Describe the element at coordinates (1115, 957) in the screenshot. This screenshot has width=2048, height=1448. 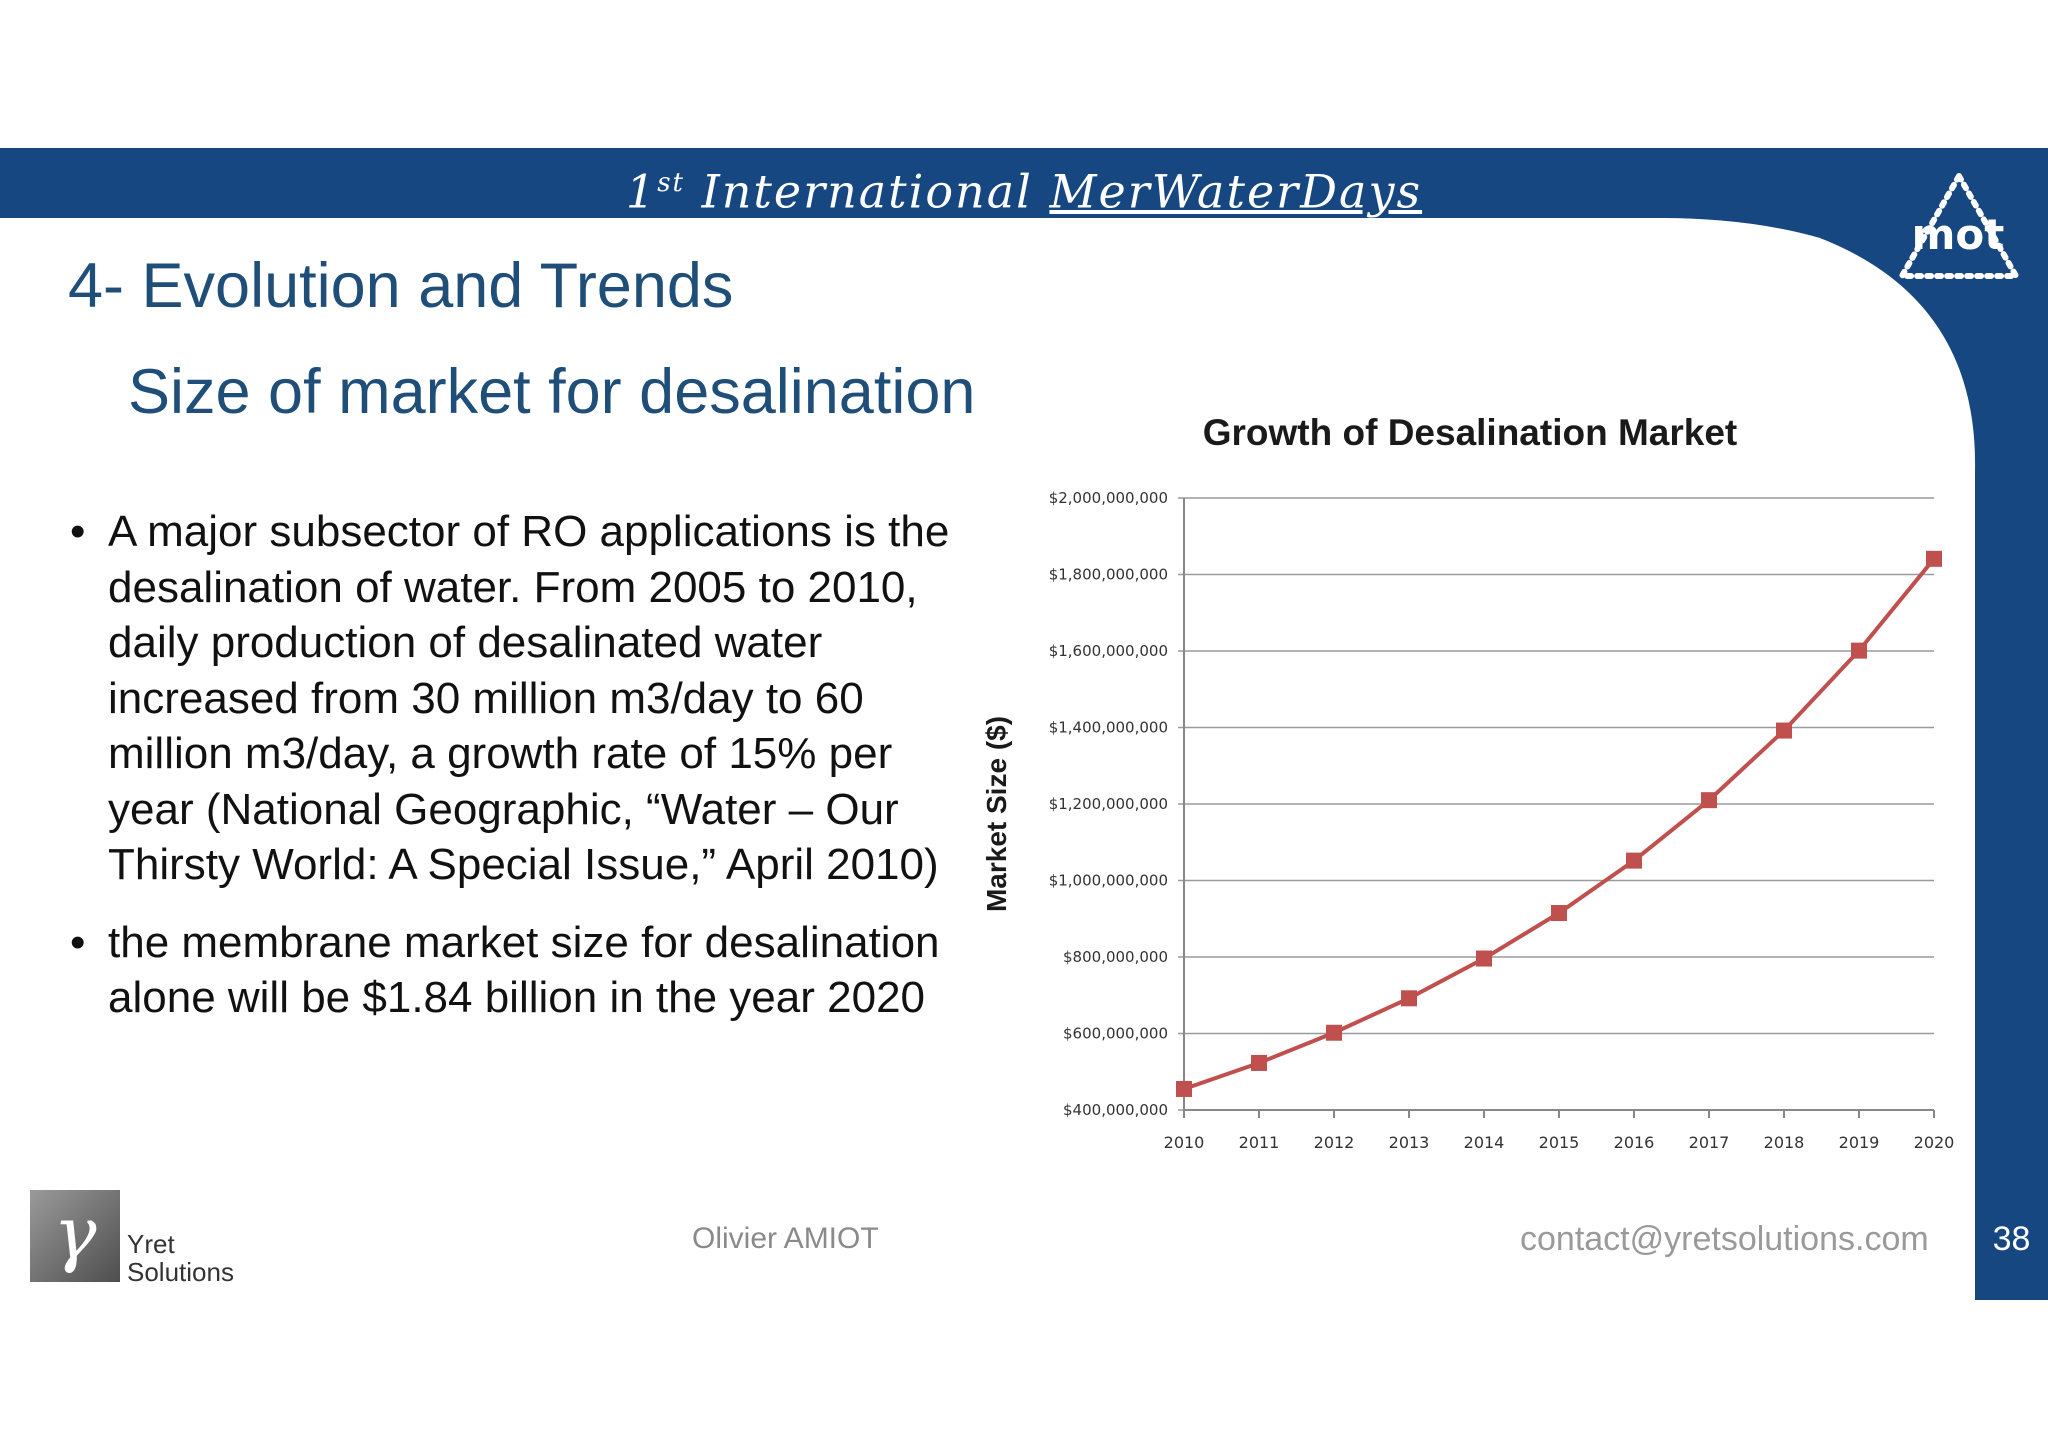
I see `y-tick-label: $800,000,000` at that location.